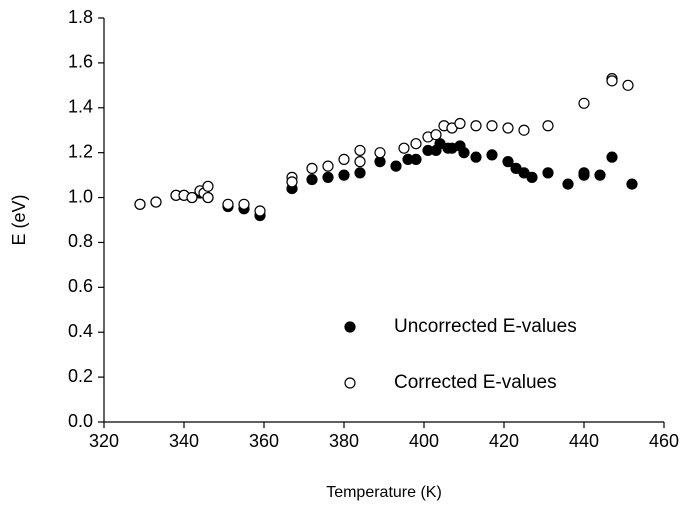 The height and width of the screenshot is (505, 696). What do you see at coordinates (80, 286) in the screenshot?
I see `y-tick-label: 0.6` at bounding box center [80, 286].